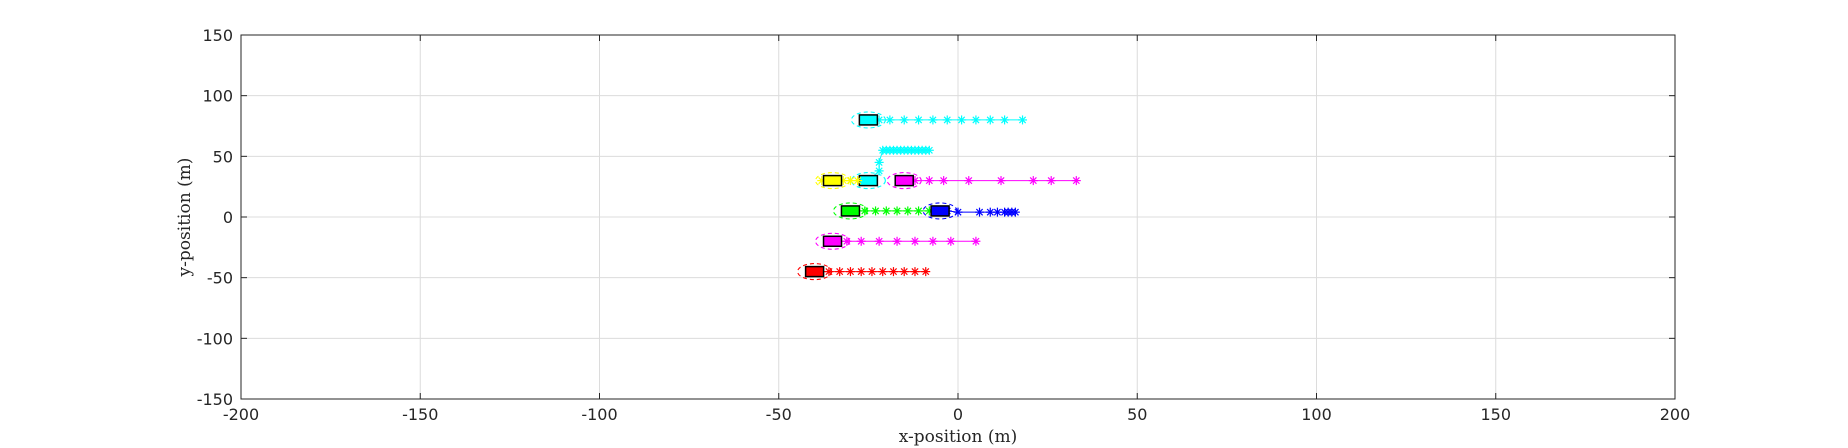 This screenshot has width=1848, height=448. I want to click on x-tick-label: -150, so click(420, 414).